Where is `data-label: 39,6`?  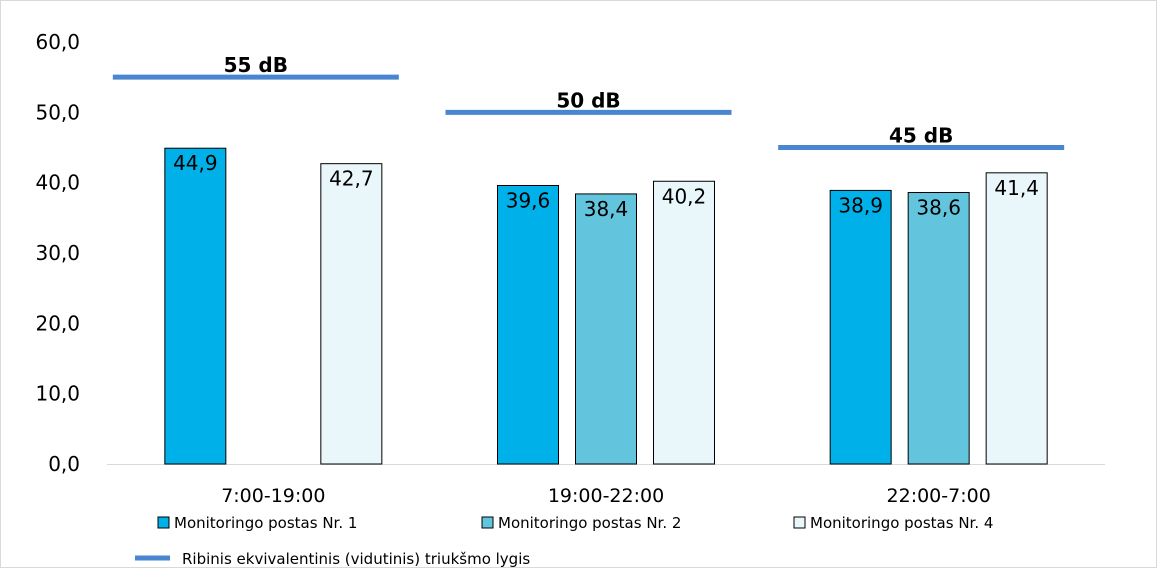
data-label: 39,6 is located at coordinates (528, 200).